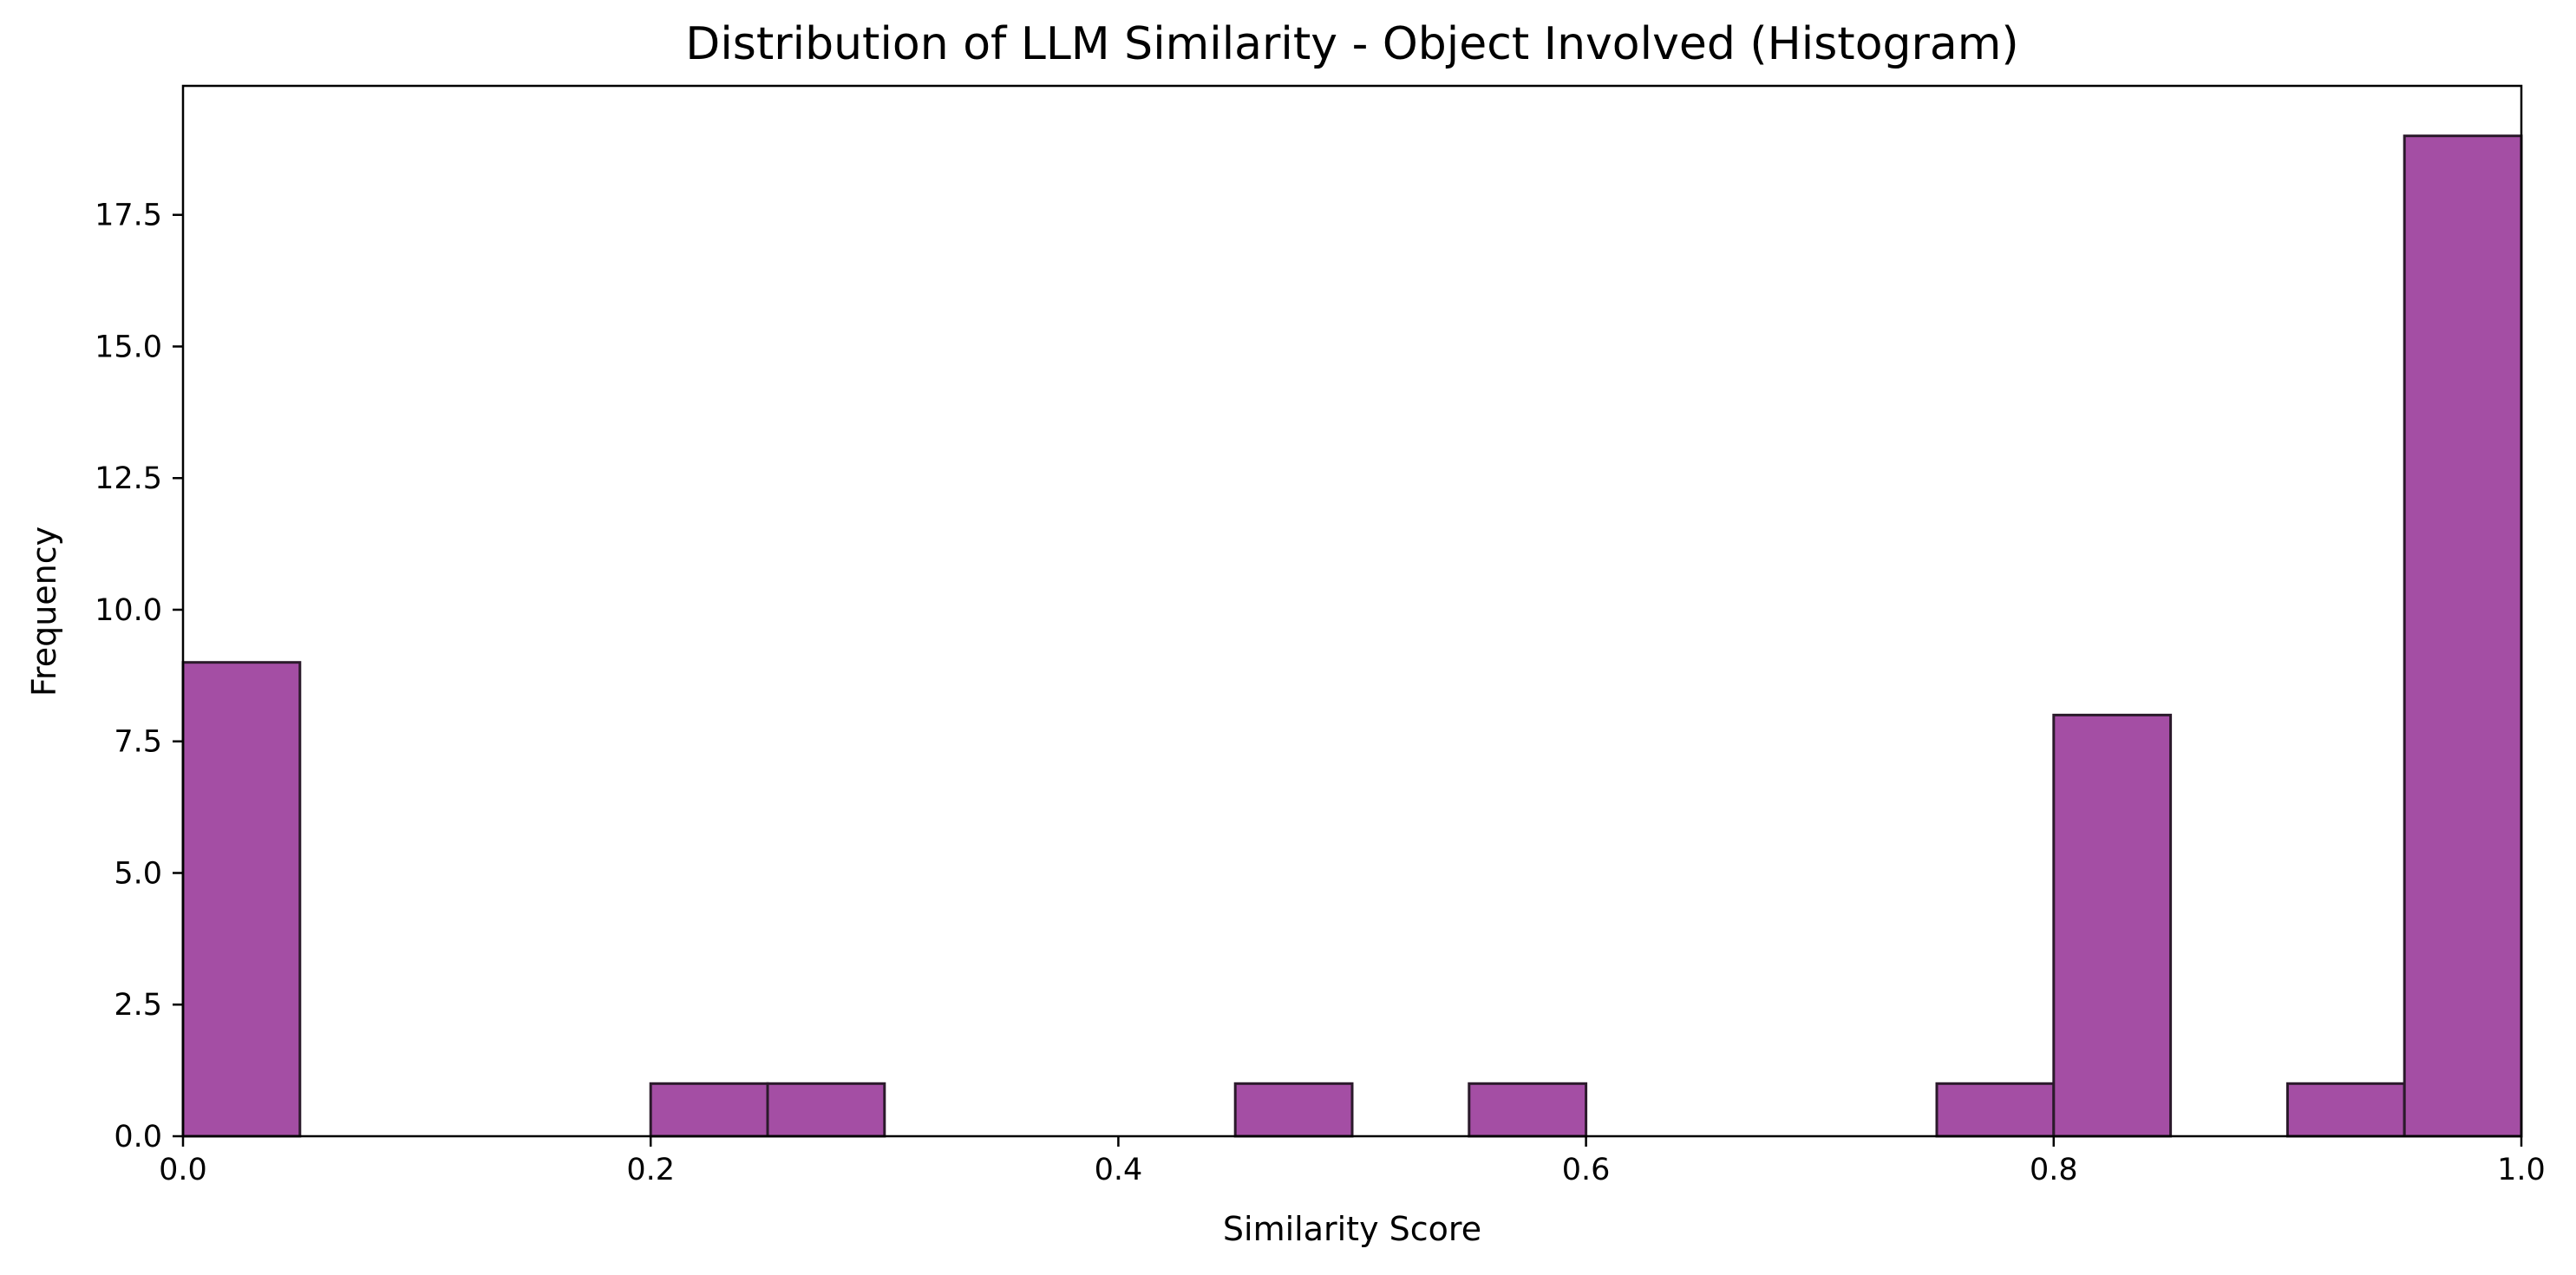 The width and height of the screenshot is (2576, 1275). I want to click on x-axis-ticks: 0.0 0.2 0.4 0.6 0.8 1.0, so click(1352, 1161).